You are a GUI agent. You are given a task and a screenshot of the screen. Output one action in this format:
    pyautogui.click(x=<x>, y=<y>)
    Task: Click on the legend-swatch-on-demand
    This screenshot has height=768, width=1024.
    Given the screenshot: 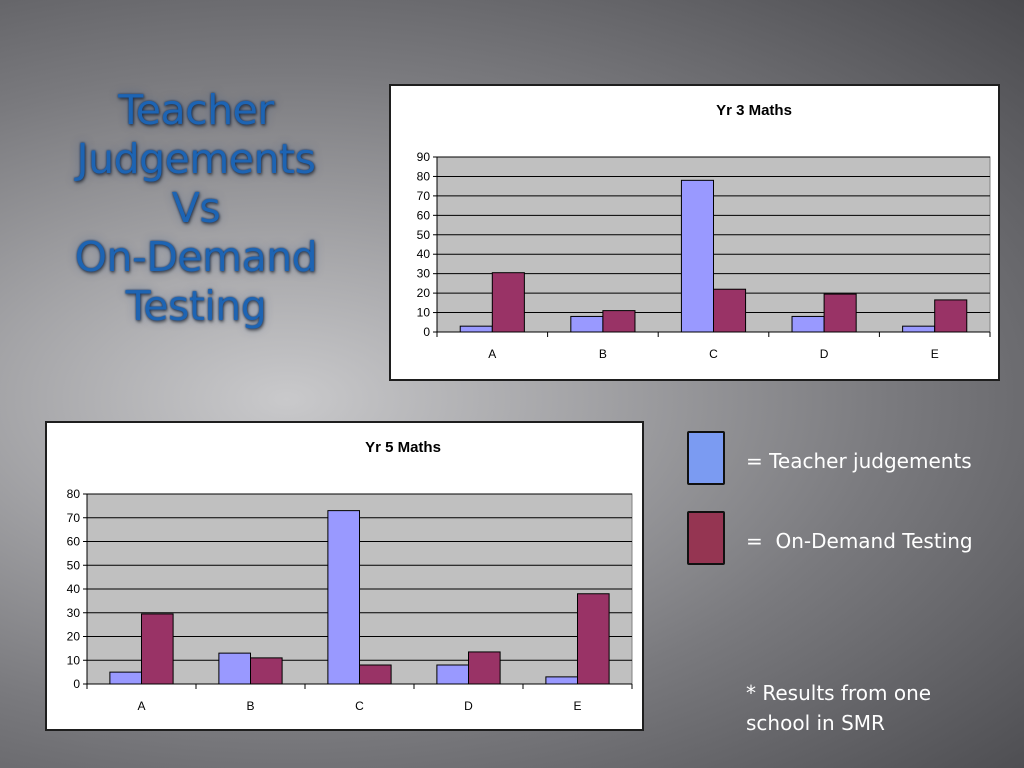 What is the action you would take?
    pyautogui.click(x=706, y=538)
    